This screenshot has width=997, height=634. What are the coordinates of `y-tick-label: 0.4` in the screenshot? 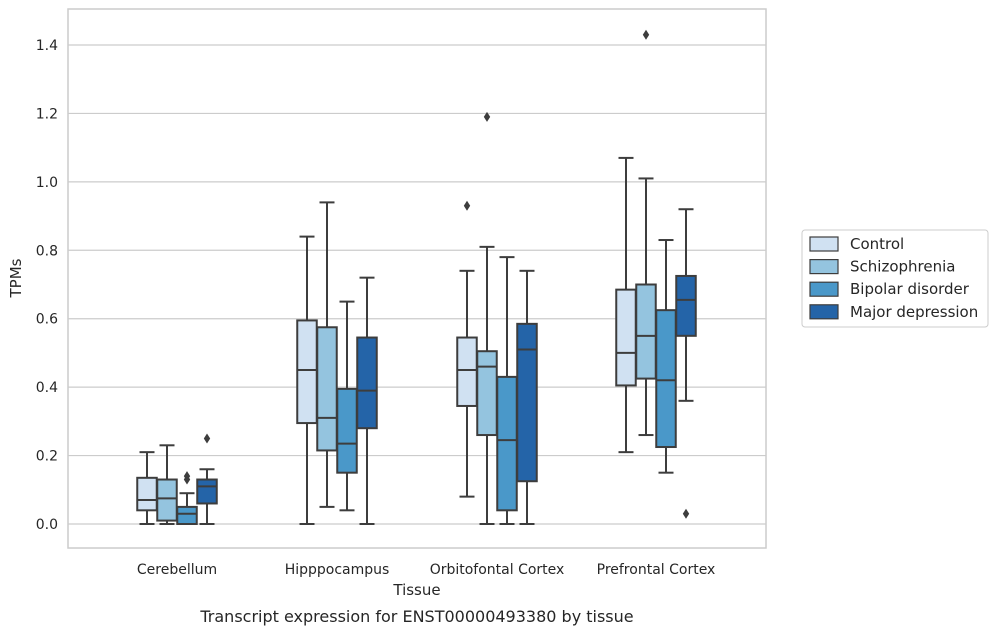 It's located at (47, 388).